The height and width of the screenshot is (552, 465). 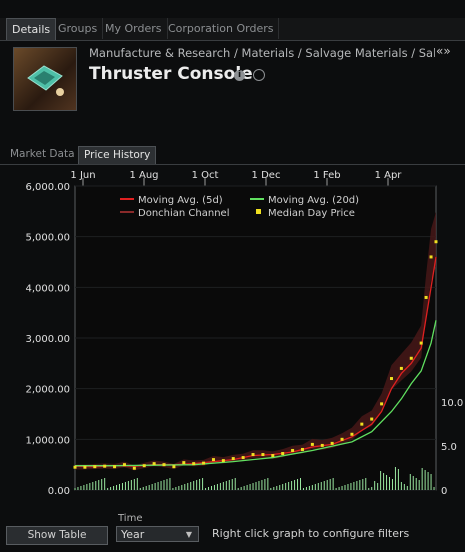 What do you see at coordinates (389, 175) in the screenshot?
I see `x-tick-label: 1 Apr` at bounding box center [389, 175].